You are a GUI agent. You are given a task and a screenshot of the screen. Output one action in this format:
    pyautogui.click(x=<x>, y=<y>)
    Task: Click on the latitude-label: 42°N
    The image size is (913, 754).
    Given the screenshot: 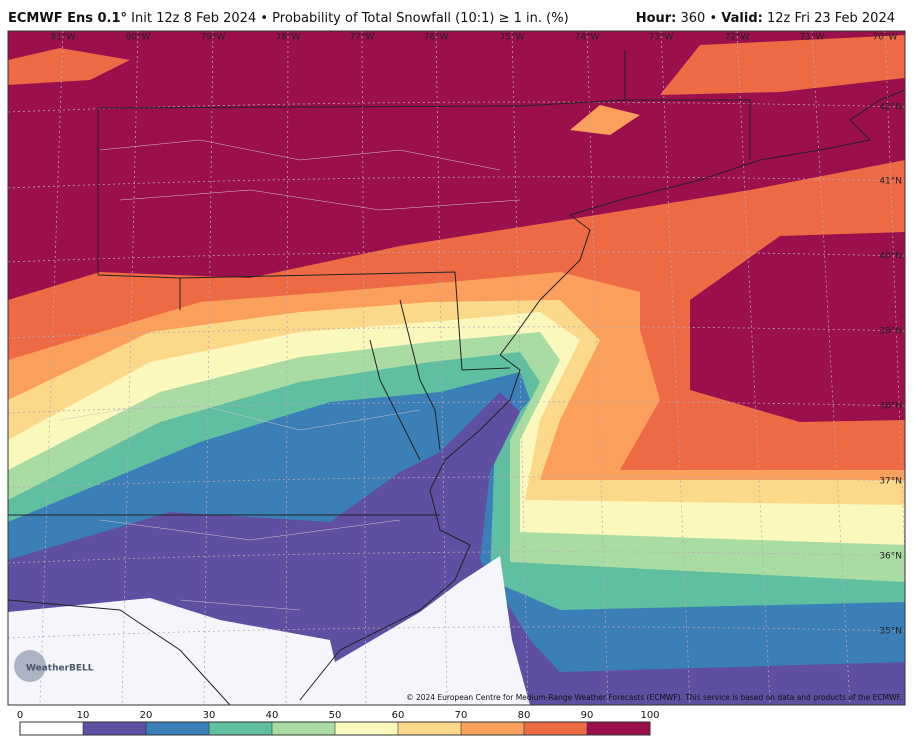 What is the action you would take?
    pyautogui.click(x=890, y=108)
    